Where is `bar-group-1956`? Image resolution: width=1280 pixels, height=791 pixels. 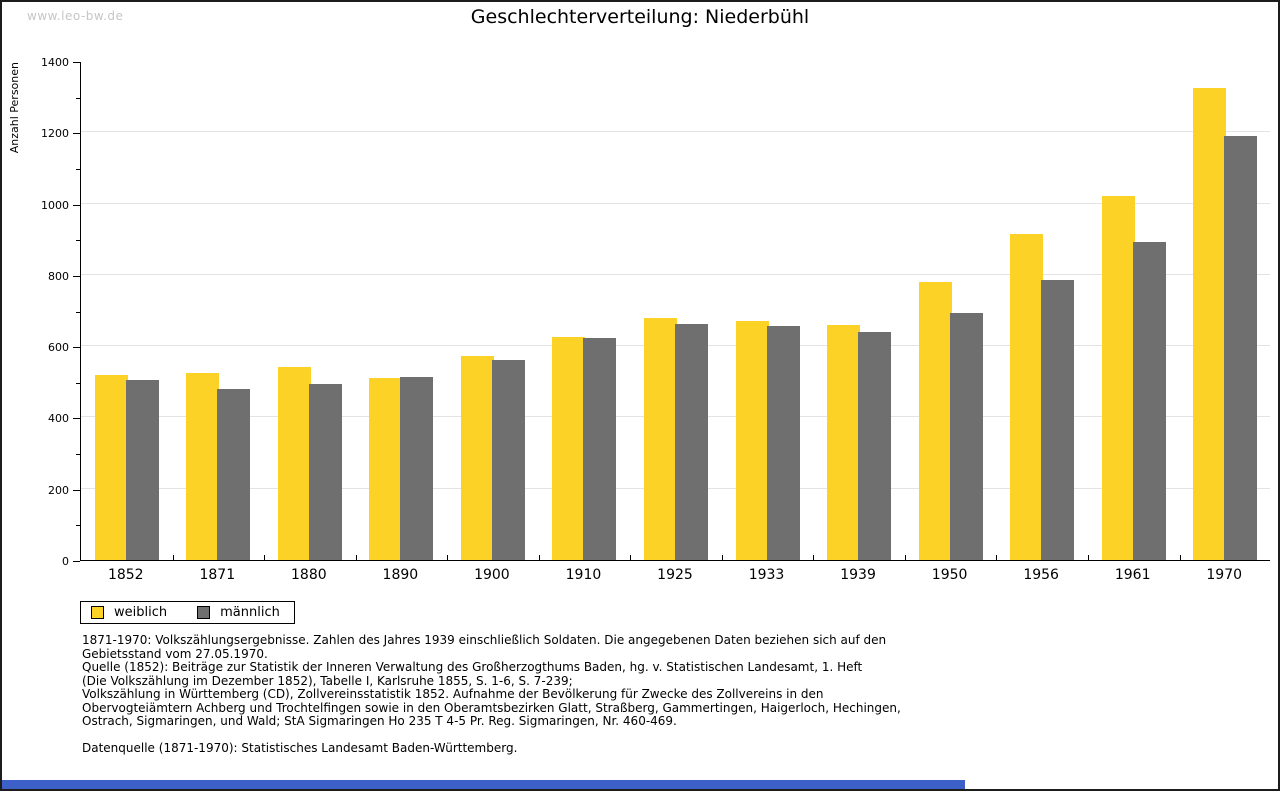
bar-group-1956 is located at coordinates (1042, 311).